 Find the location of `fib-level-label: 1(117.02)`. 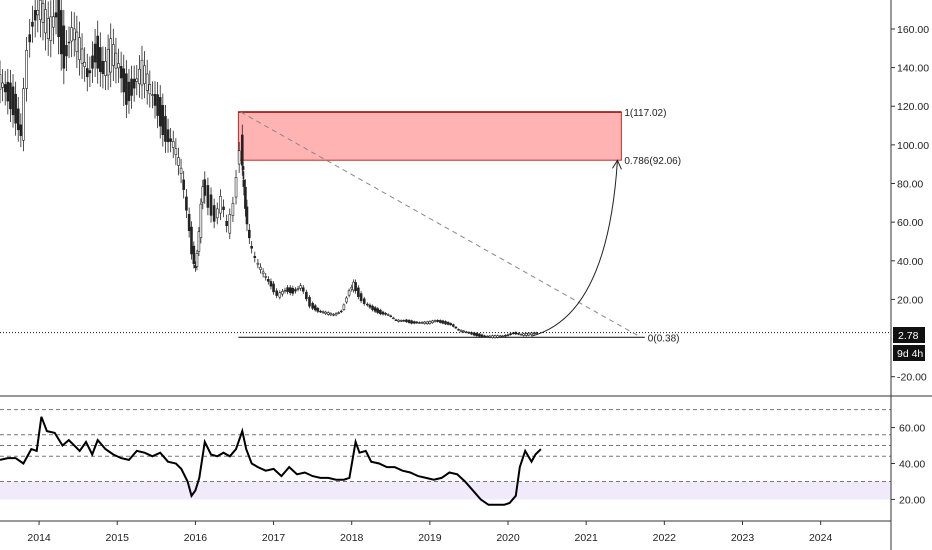

fib-level-label: 1(117.02) is located at coordinates (645, 113).